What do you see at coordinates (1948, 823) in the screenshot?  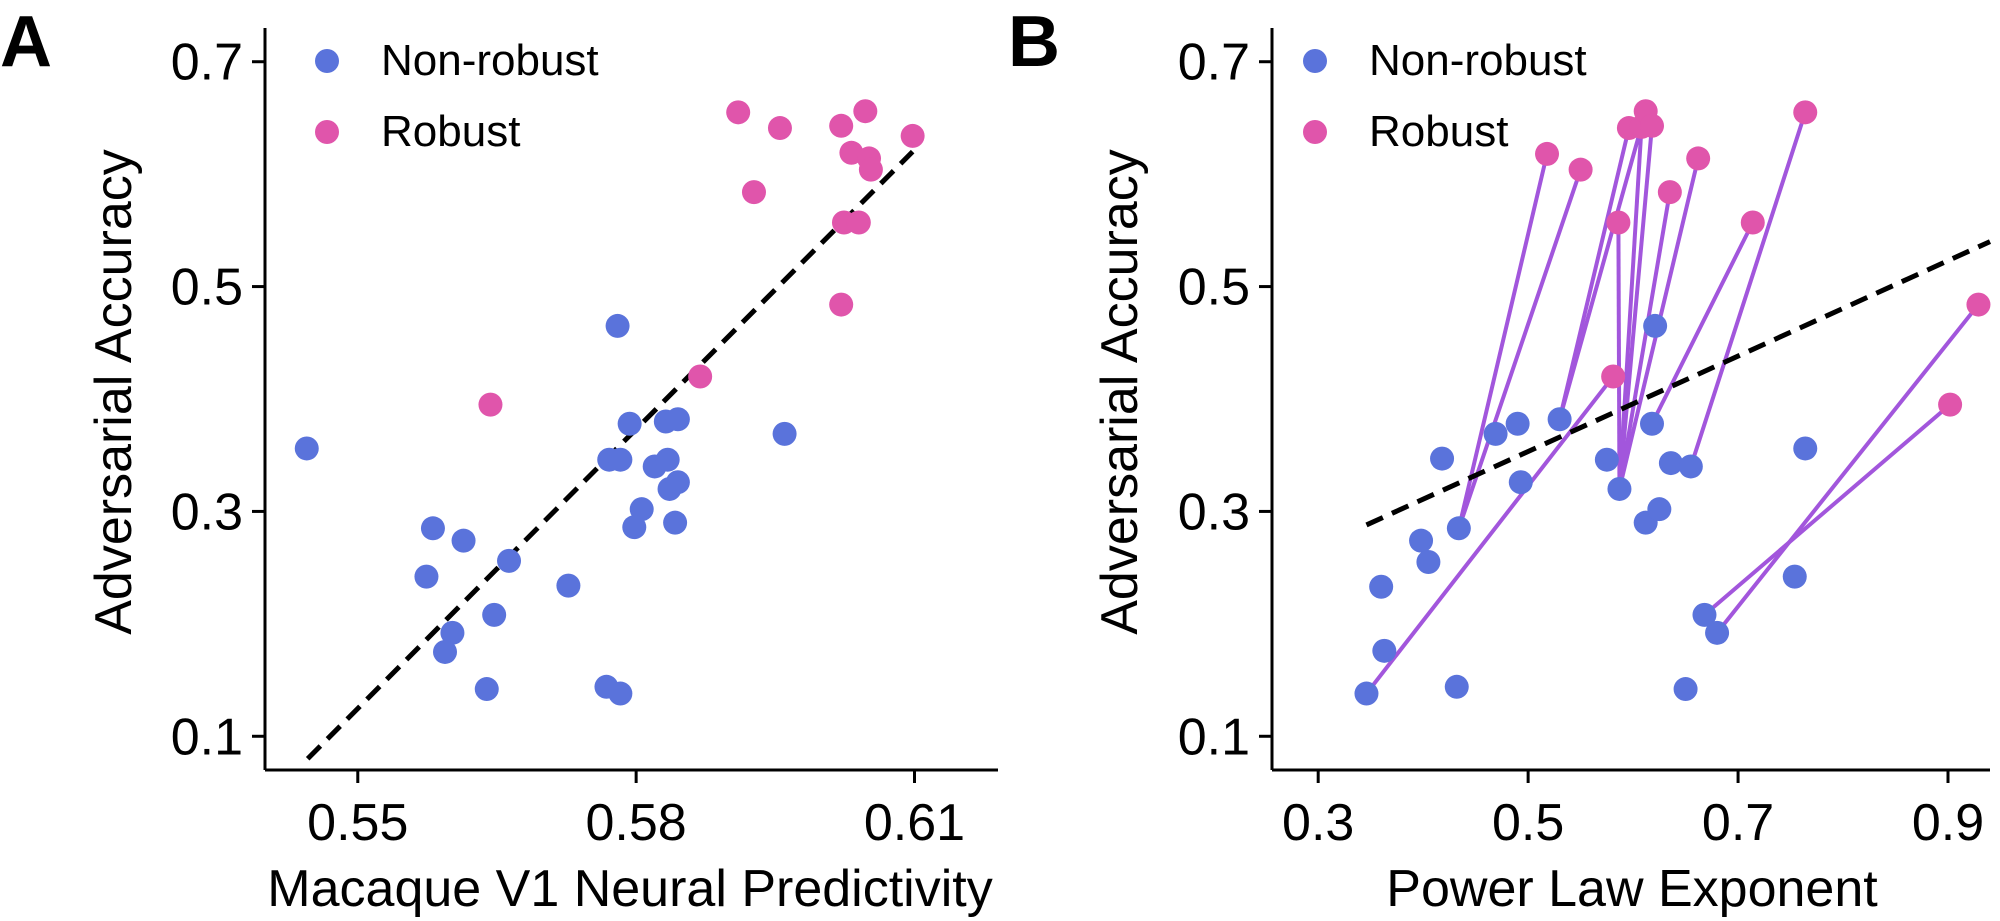 I see `panel-b-x-tick-label-3: 0.9` at bounding box center [1948, 823].